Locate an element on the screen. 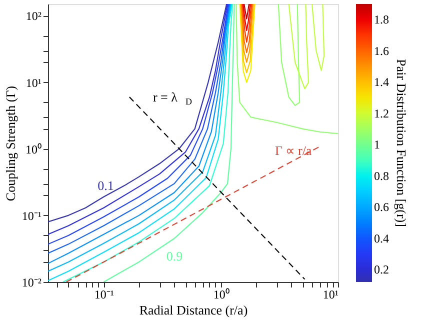 Image resolution: width=436 pixels, height=329 pixels. x-tick-label: 10⁰ is located at coordinates (221, 295).